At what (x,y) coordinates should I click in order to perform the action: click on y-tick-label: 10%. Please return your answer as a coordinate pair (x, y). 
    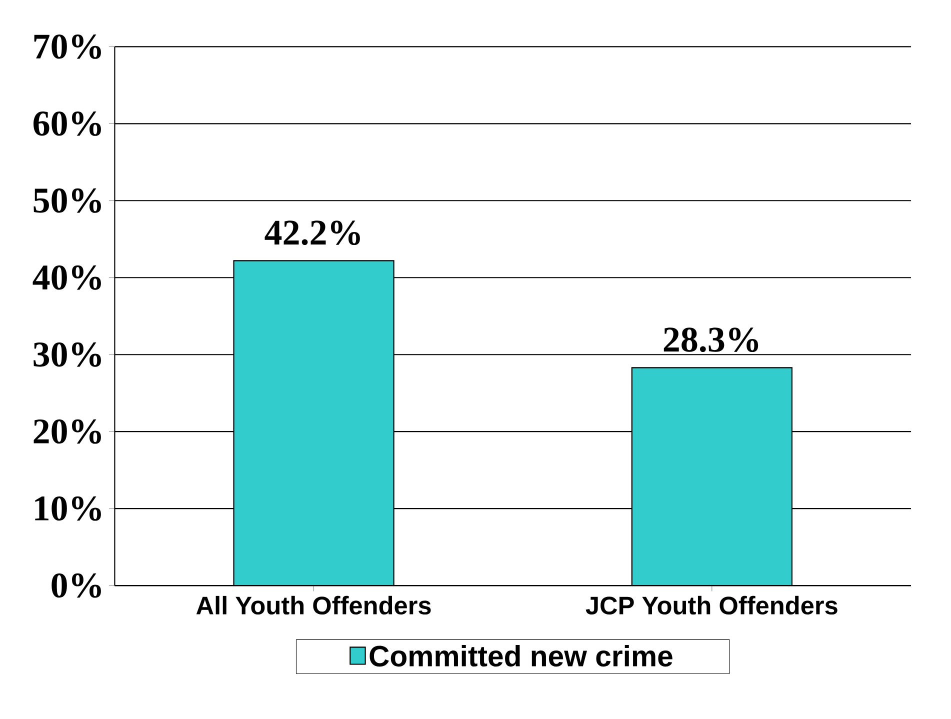
    Looking at the image, I should click on (68, 508).